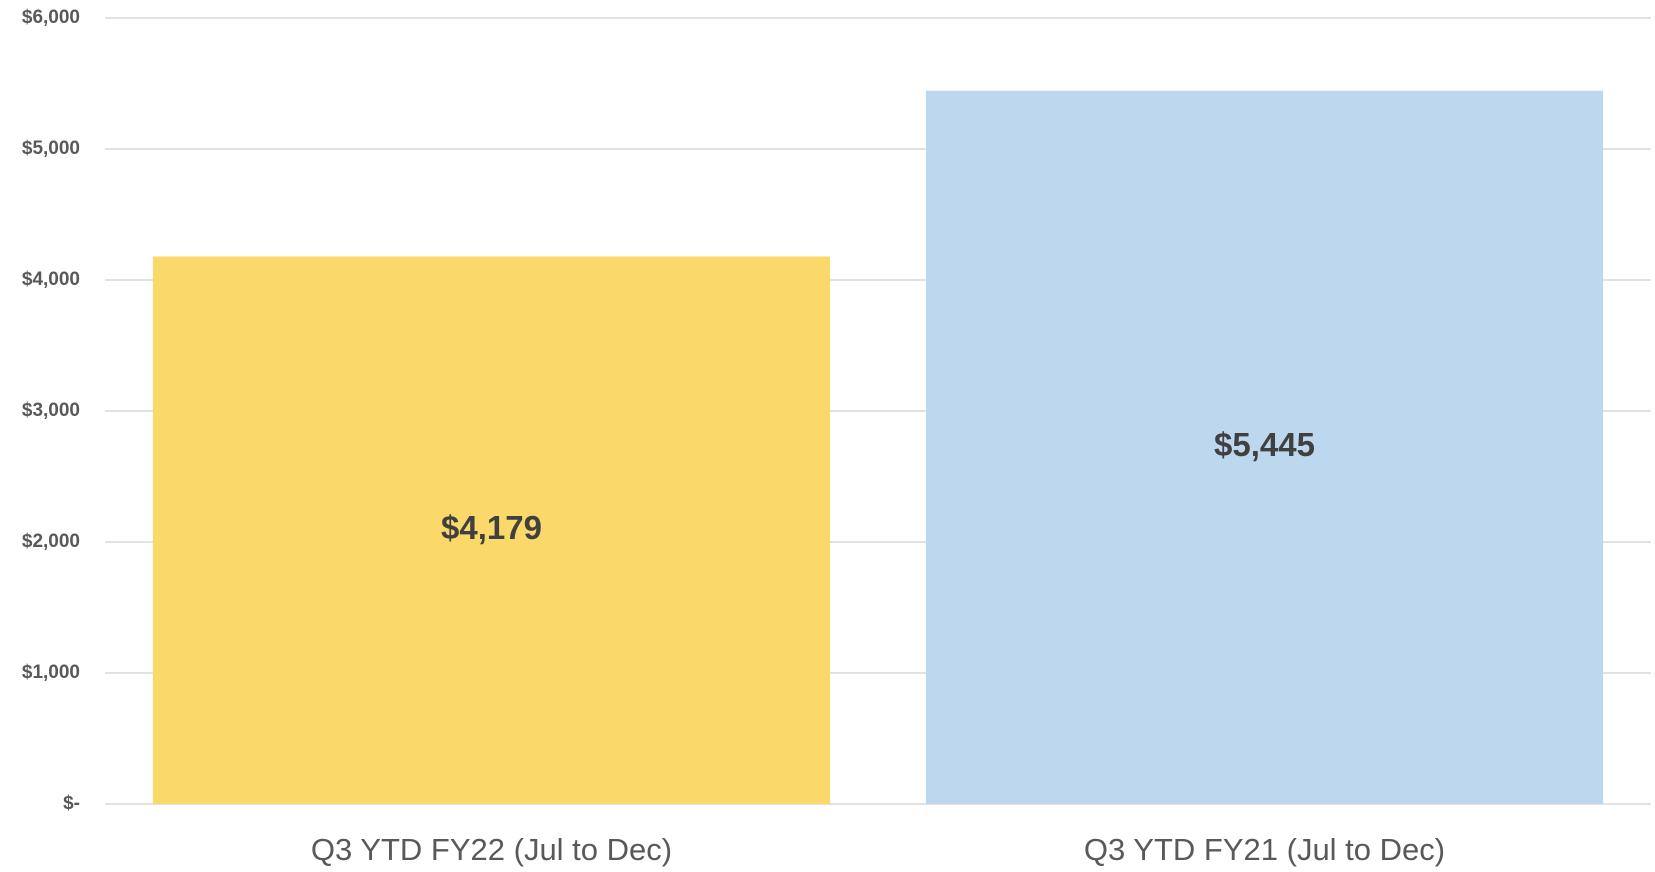 This screenshot has width=1655, height=872. What do you see at coordinates (51, 410) in the screenshot?
I see `y-tick-label: $3,000` at bounding box center [51, 410].